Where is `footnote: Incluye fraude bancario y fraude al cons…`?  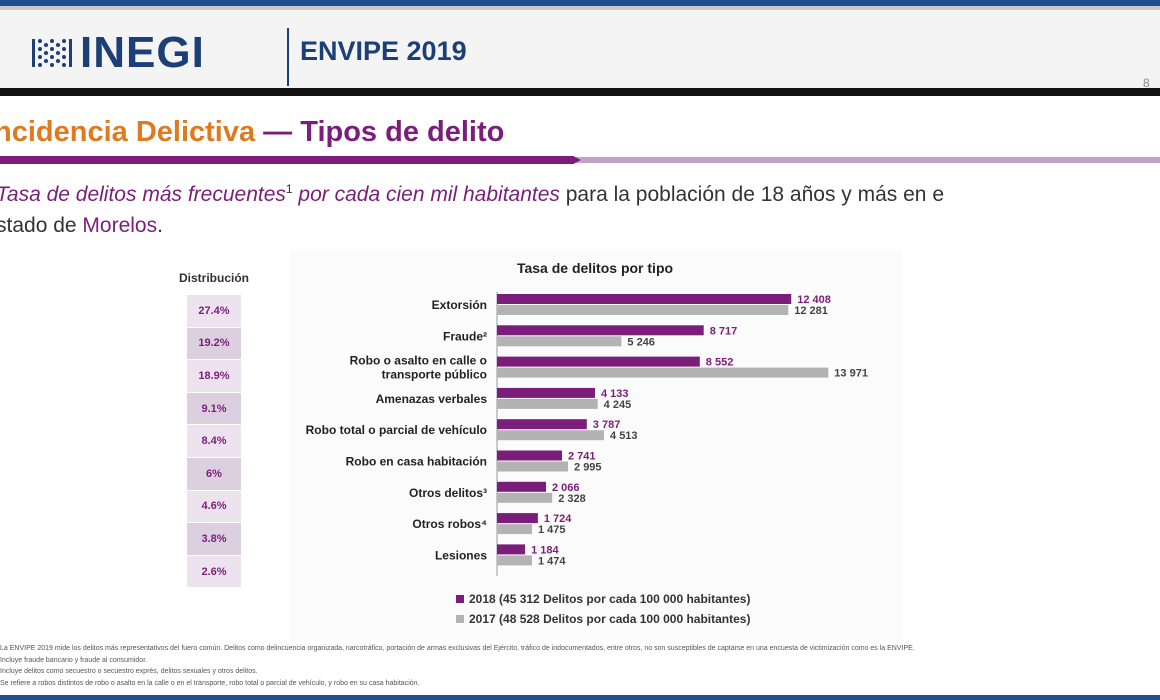
footnote: Incluye fraude bancario y fraude al cons… is located at coordinates (74, 660).